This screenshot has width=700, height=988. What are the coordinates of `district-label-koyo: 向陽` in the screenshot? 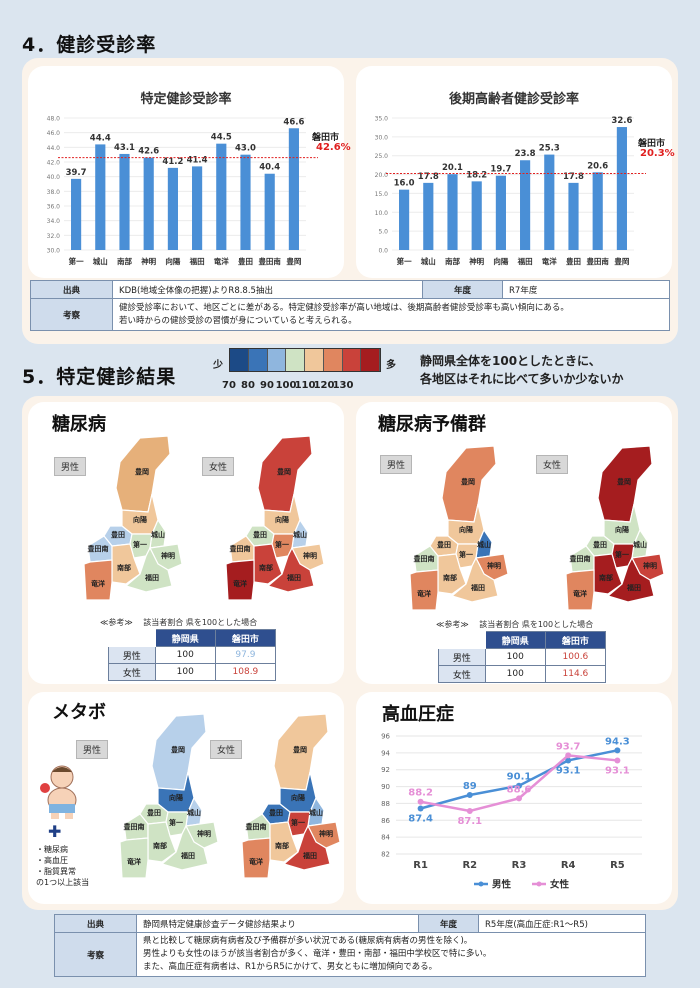 It's located at (298, 797).